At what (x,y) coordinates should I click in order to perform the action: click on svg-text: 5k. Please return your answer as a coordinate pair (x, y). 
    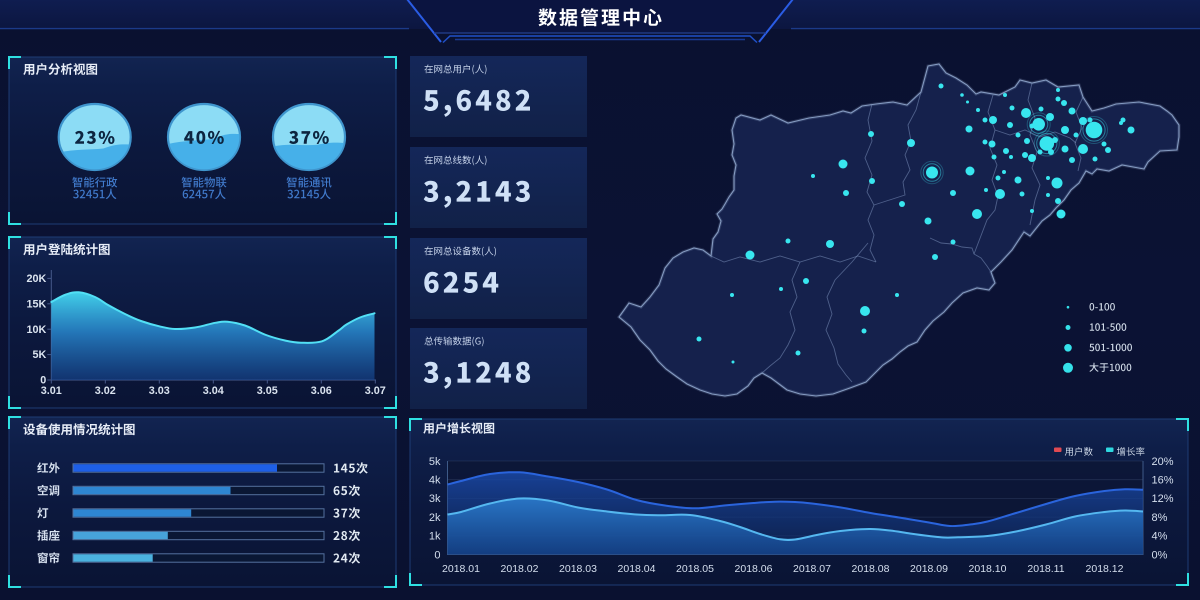
    Looking at the image, I should click on (435, 462).